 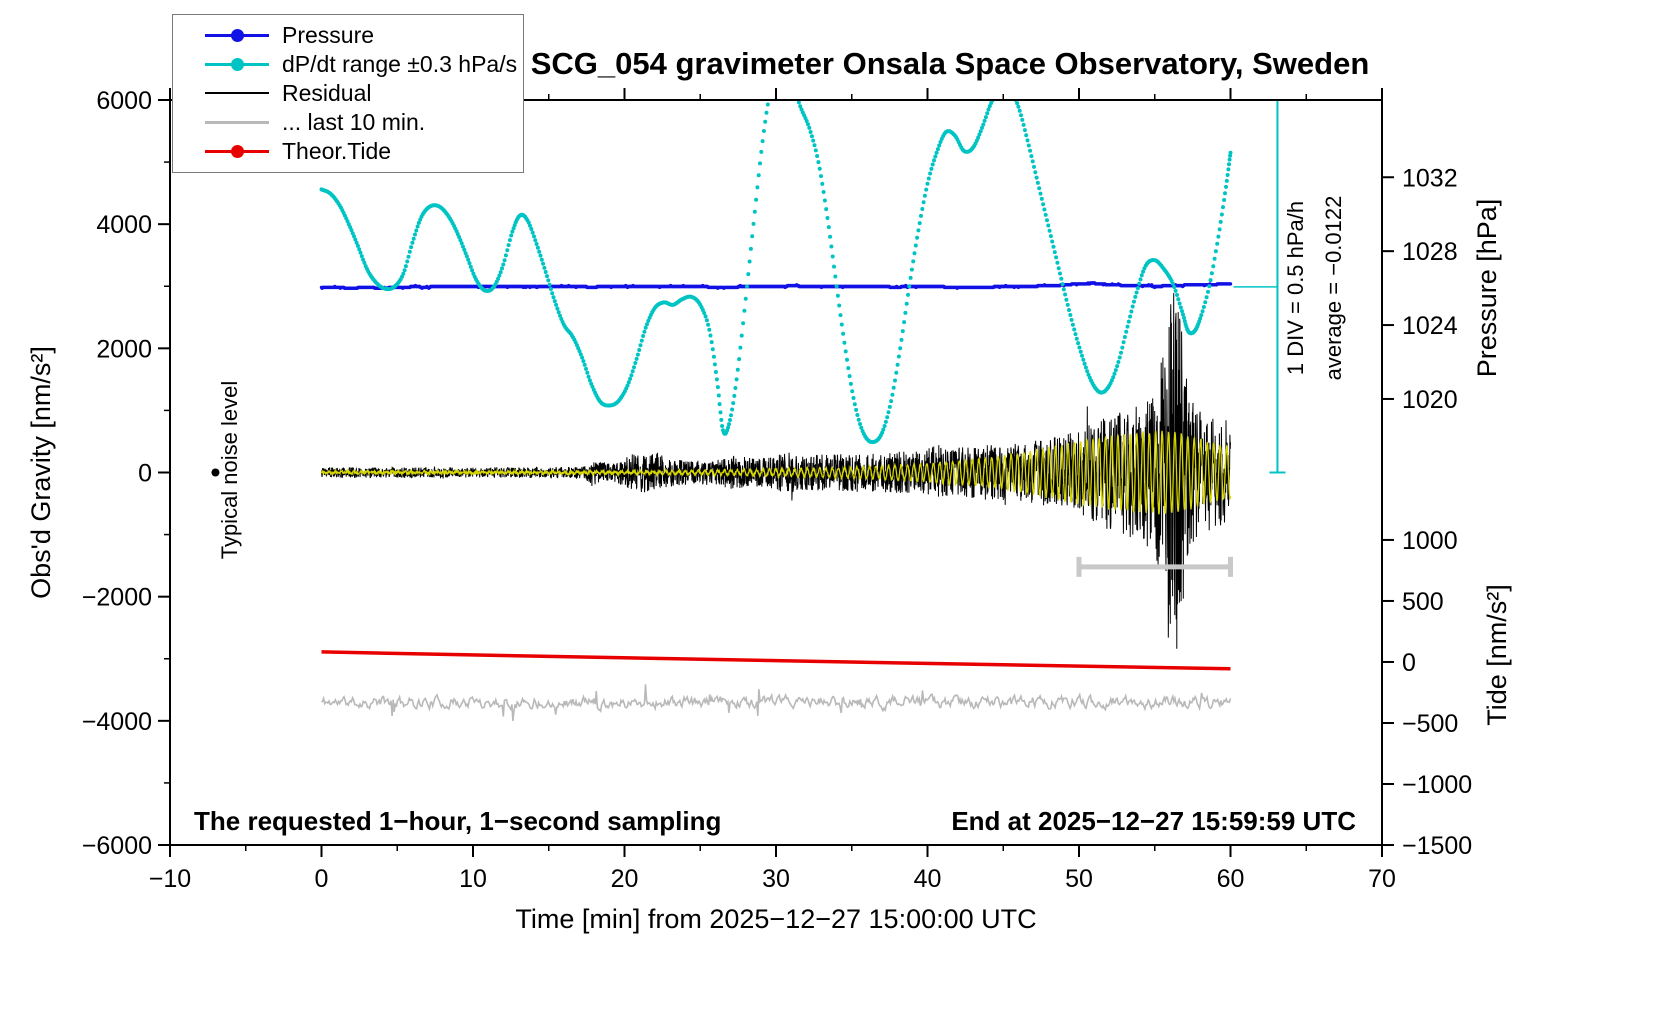 What do you see at coordinates (337, 151) in the screenshot?
I see `legend-label: Theor.Tide` at bounding box center [337, 151].